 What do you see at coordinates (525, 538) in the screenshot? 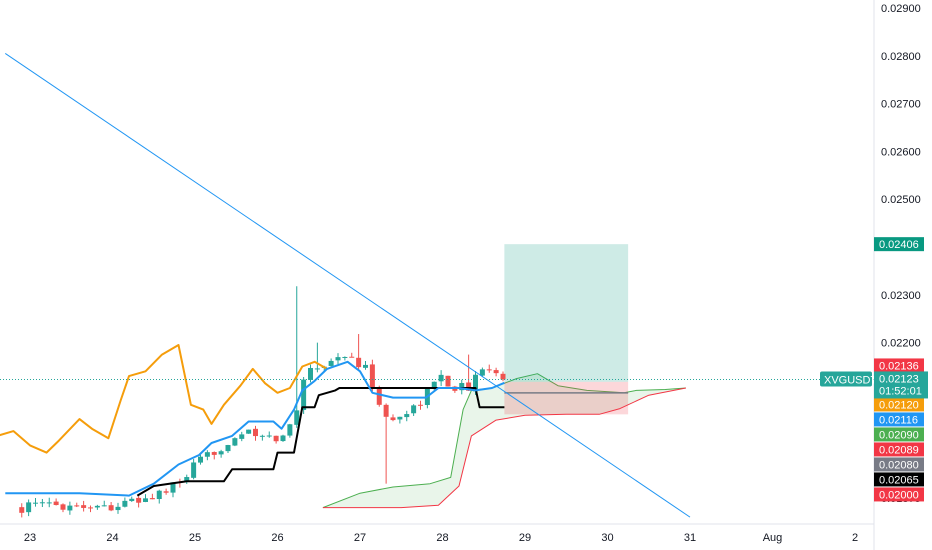
I see `time-tick-label: 29` at bounding box center [525, 538].